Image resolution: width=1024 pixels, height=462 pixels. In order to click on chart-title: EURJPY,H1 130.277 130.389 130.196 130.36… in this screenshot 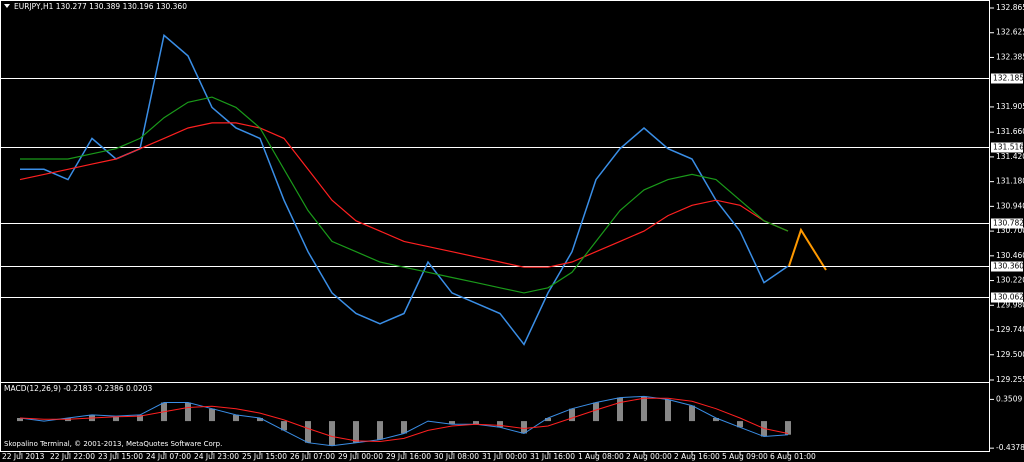, I will do `click(100, 6)`.